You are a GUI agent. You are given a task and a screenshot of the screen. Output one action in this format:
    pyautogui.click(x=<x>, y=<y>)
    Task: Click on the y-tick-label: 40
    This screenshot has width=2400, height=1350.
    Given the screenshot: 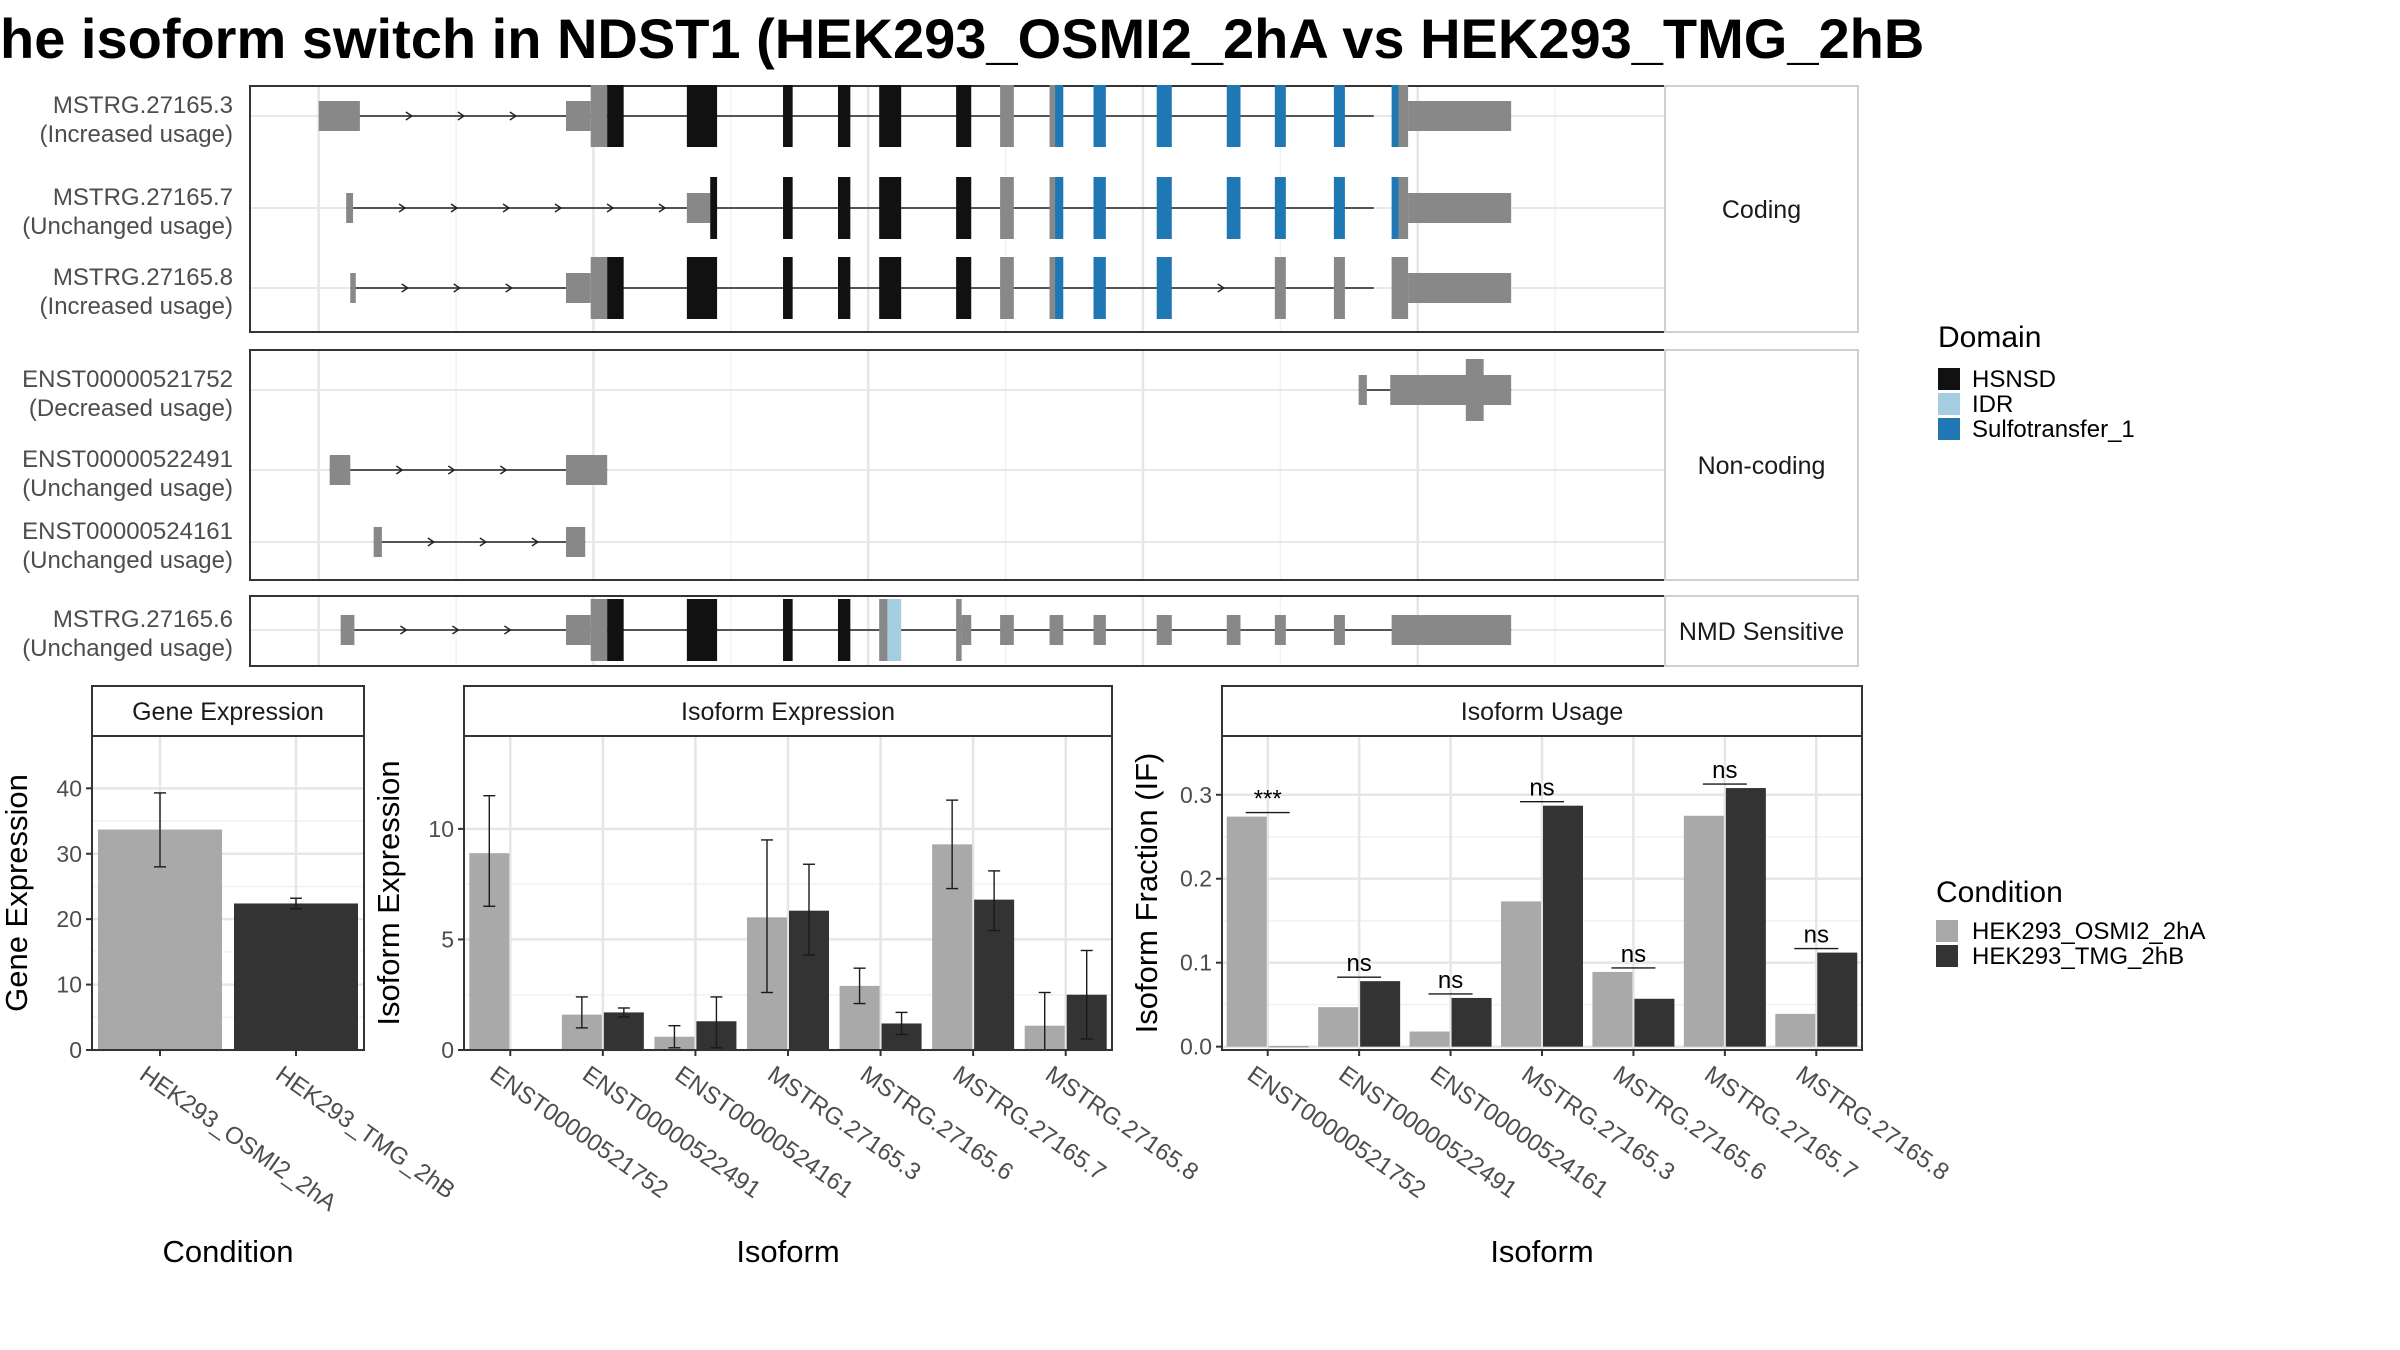 What is the action you would take?
    pyautogui.click(x=69, y=788)
    